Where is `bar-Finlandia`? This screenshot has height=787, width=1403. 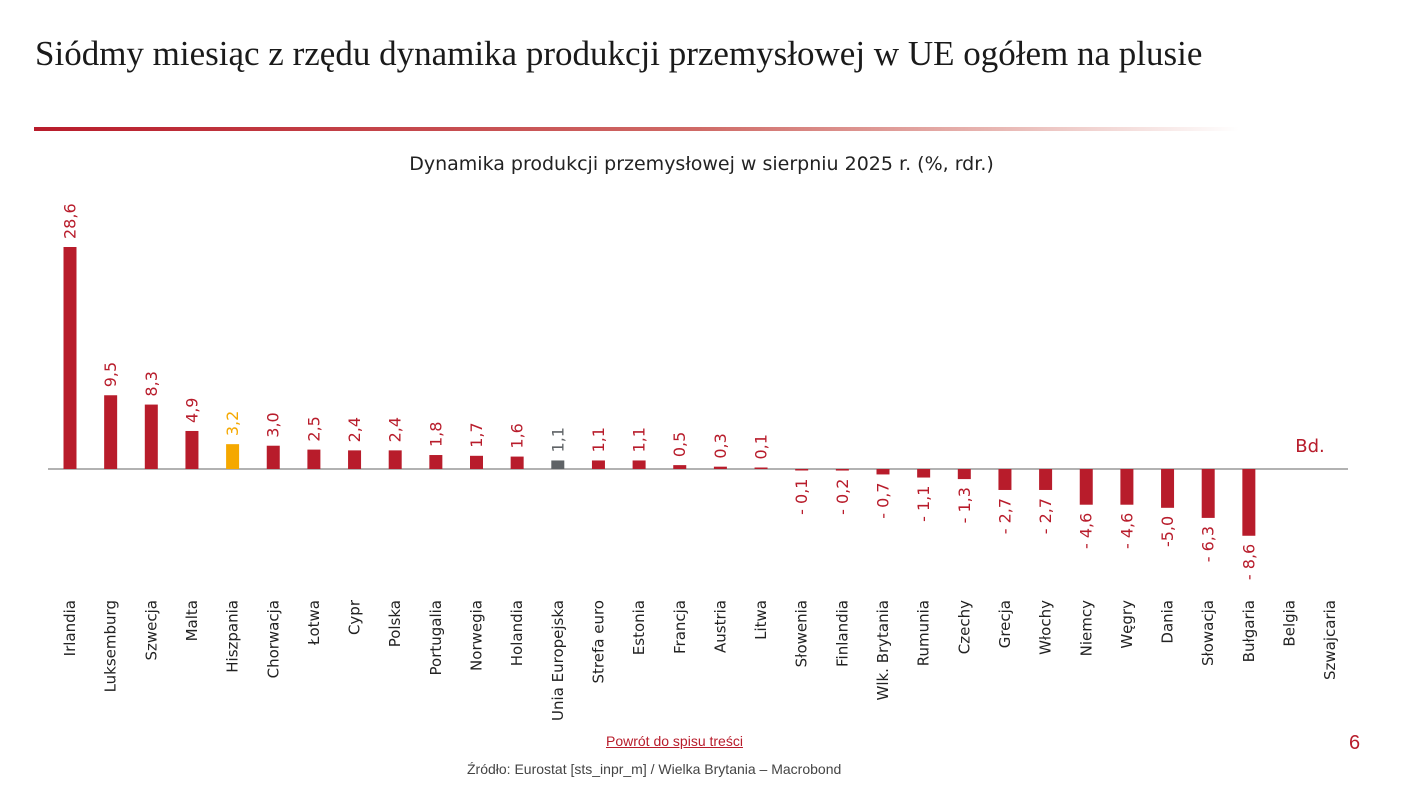 bar-Finlandia is located at coordinates (842, 470).